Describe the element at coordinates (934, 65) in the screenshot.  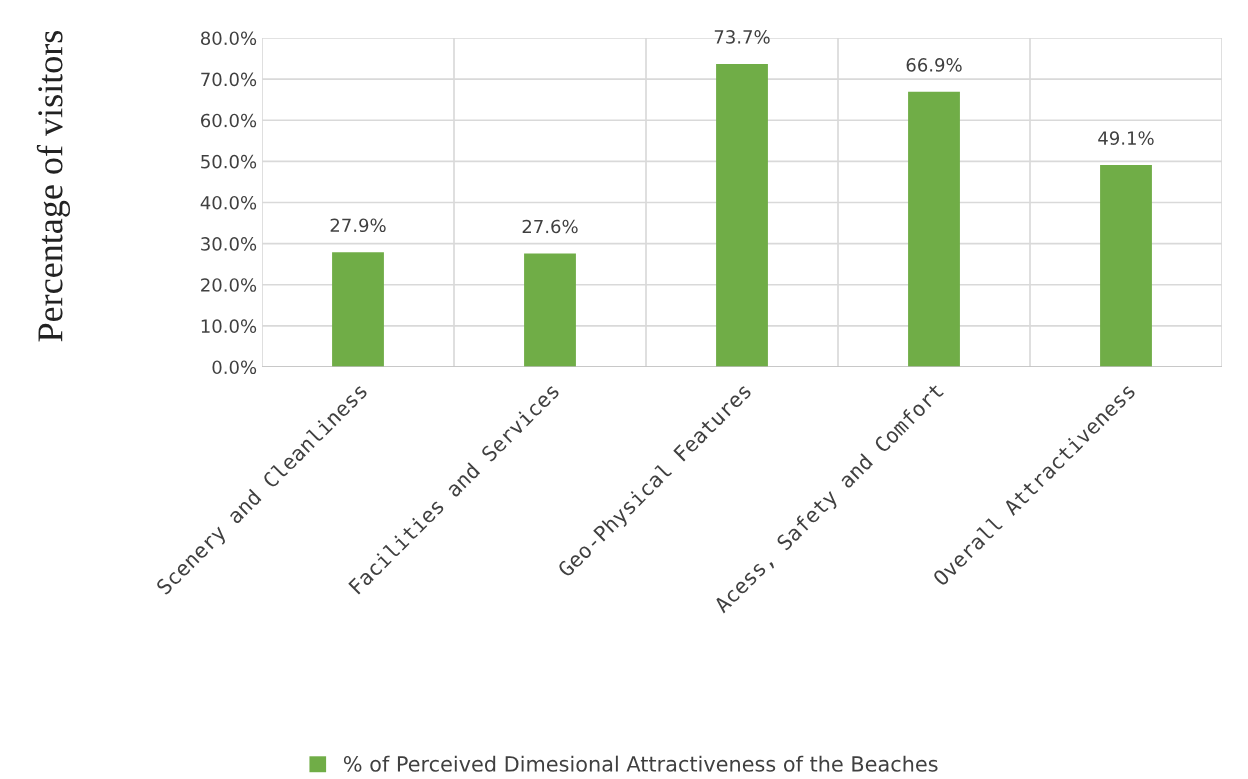
I see `data-label: 66.9%` at that location.